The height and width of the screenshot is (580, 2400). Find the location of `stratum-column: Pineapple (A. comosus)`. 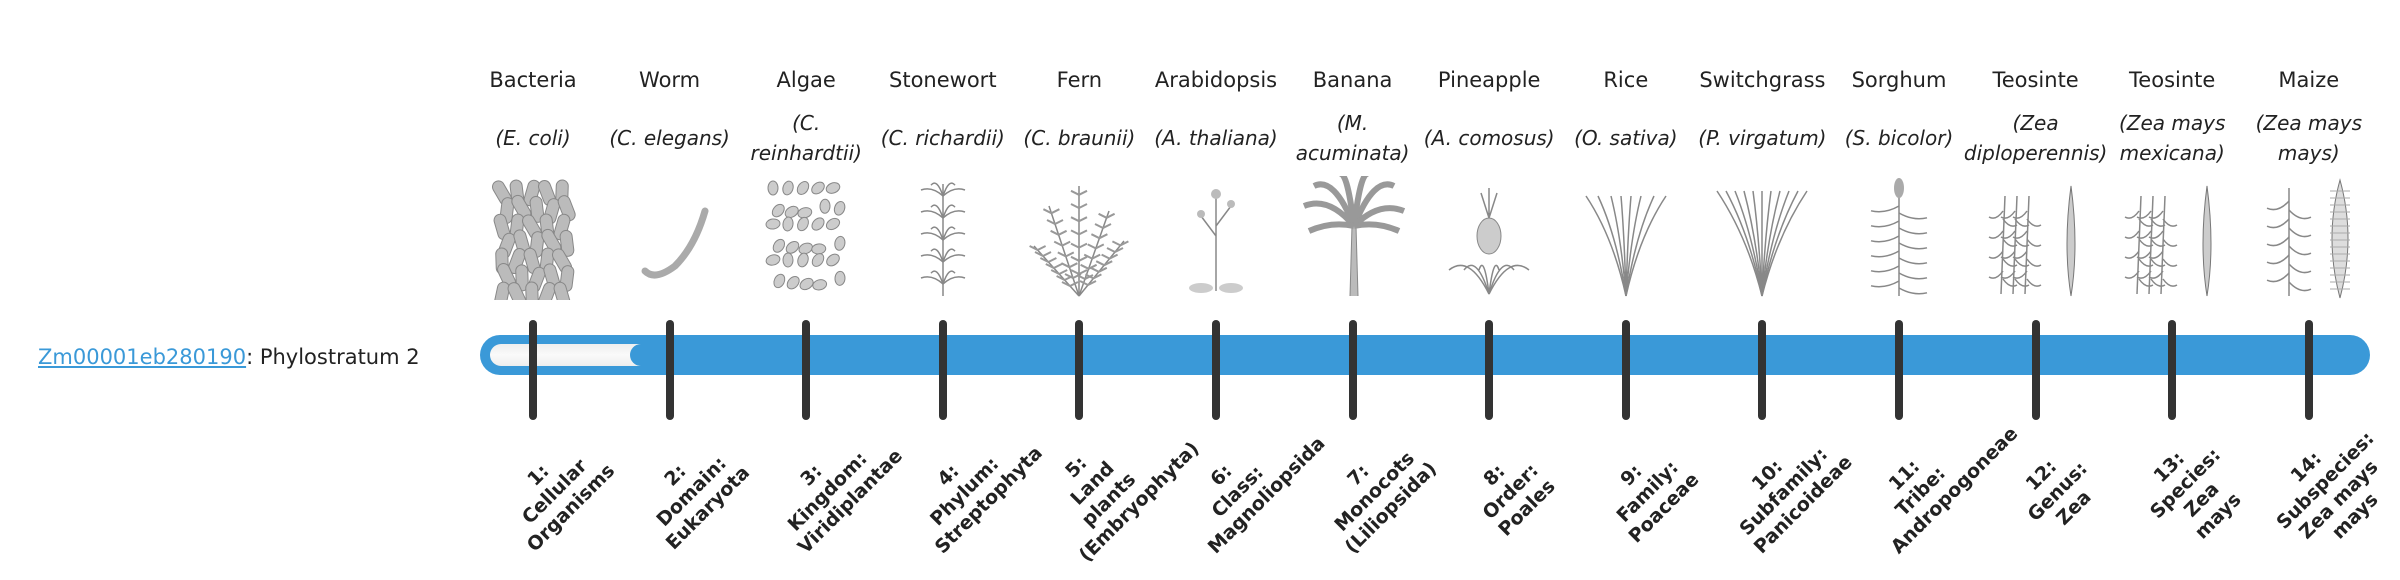

stratum-column: Pineapple (A. comosus) is located at coordinates (1489, 182).